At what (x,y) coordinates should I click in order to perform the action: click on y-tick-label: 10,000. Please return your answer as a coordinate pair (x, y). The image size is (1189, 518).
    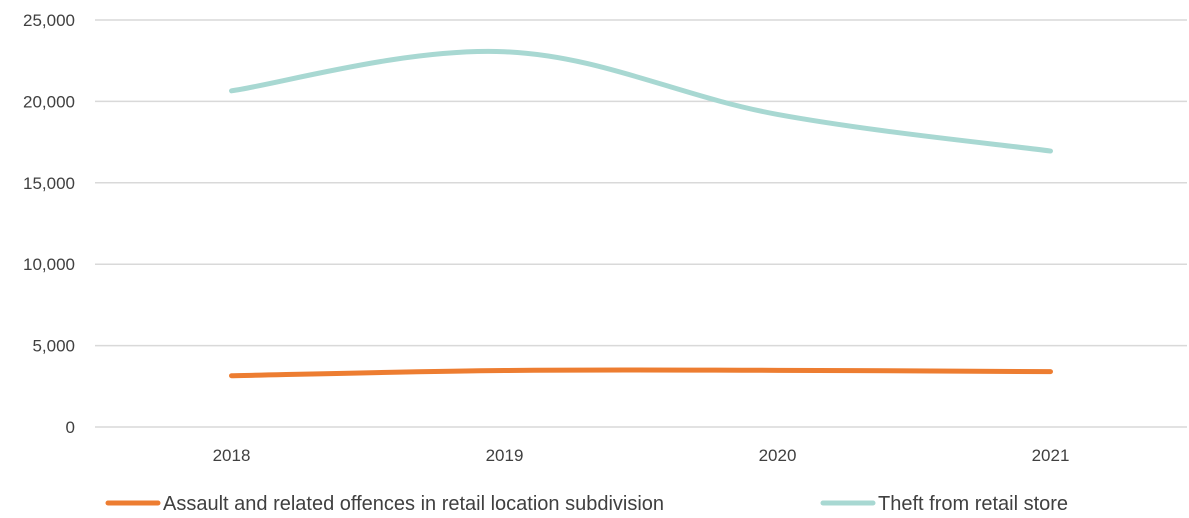
    Looking at the image, I should click on (49, 264).